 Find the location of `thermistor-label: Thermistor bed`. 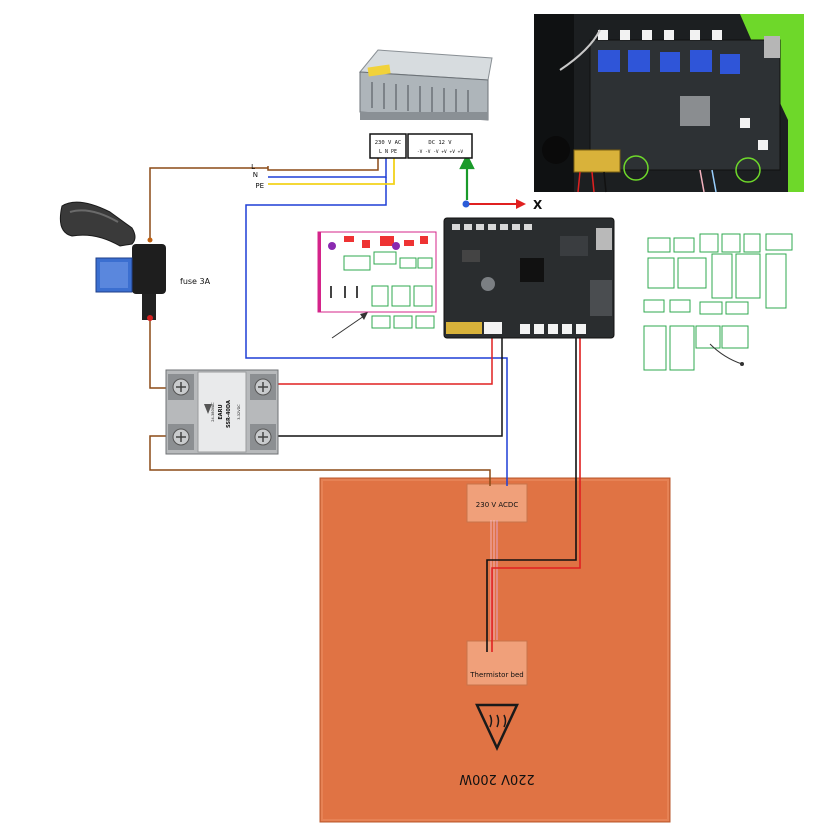

thermistor-label: Thermistor bed is located at coordinates (496, 675).